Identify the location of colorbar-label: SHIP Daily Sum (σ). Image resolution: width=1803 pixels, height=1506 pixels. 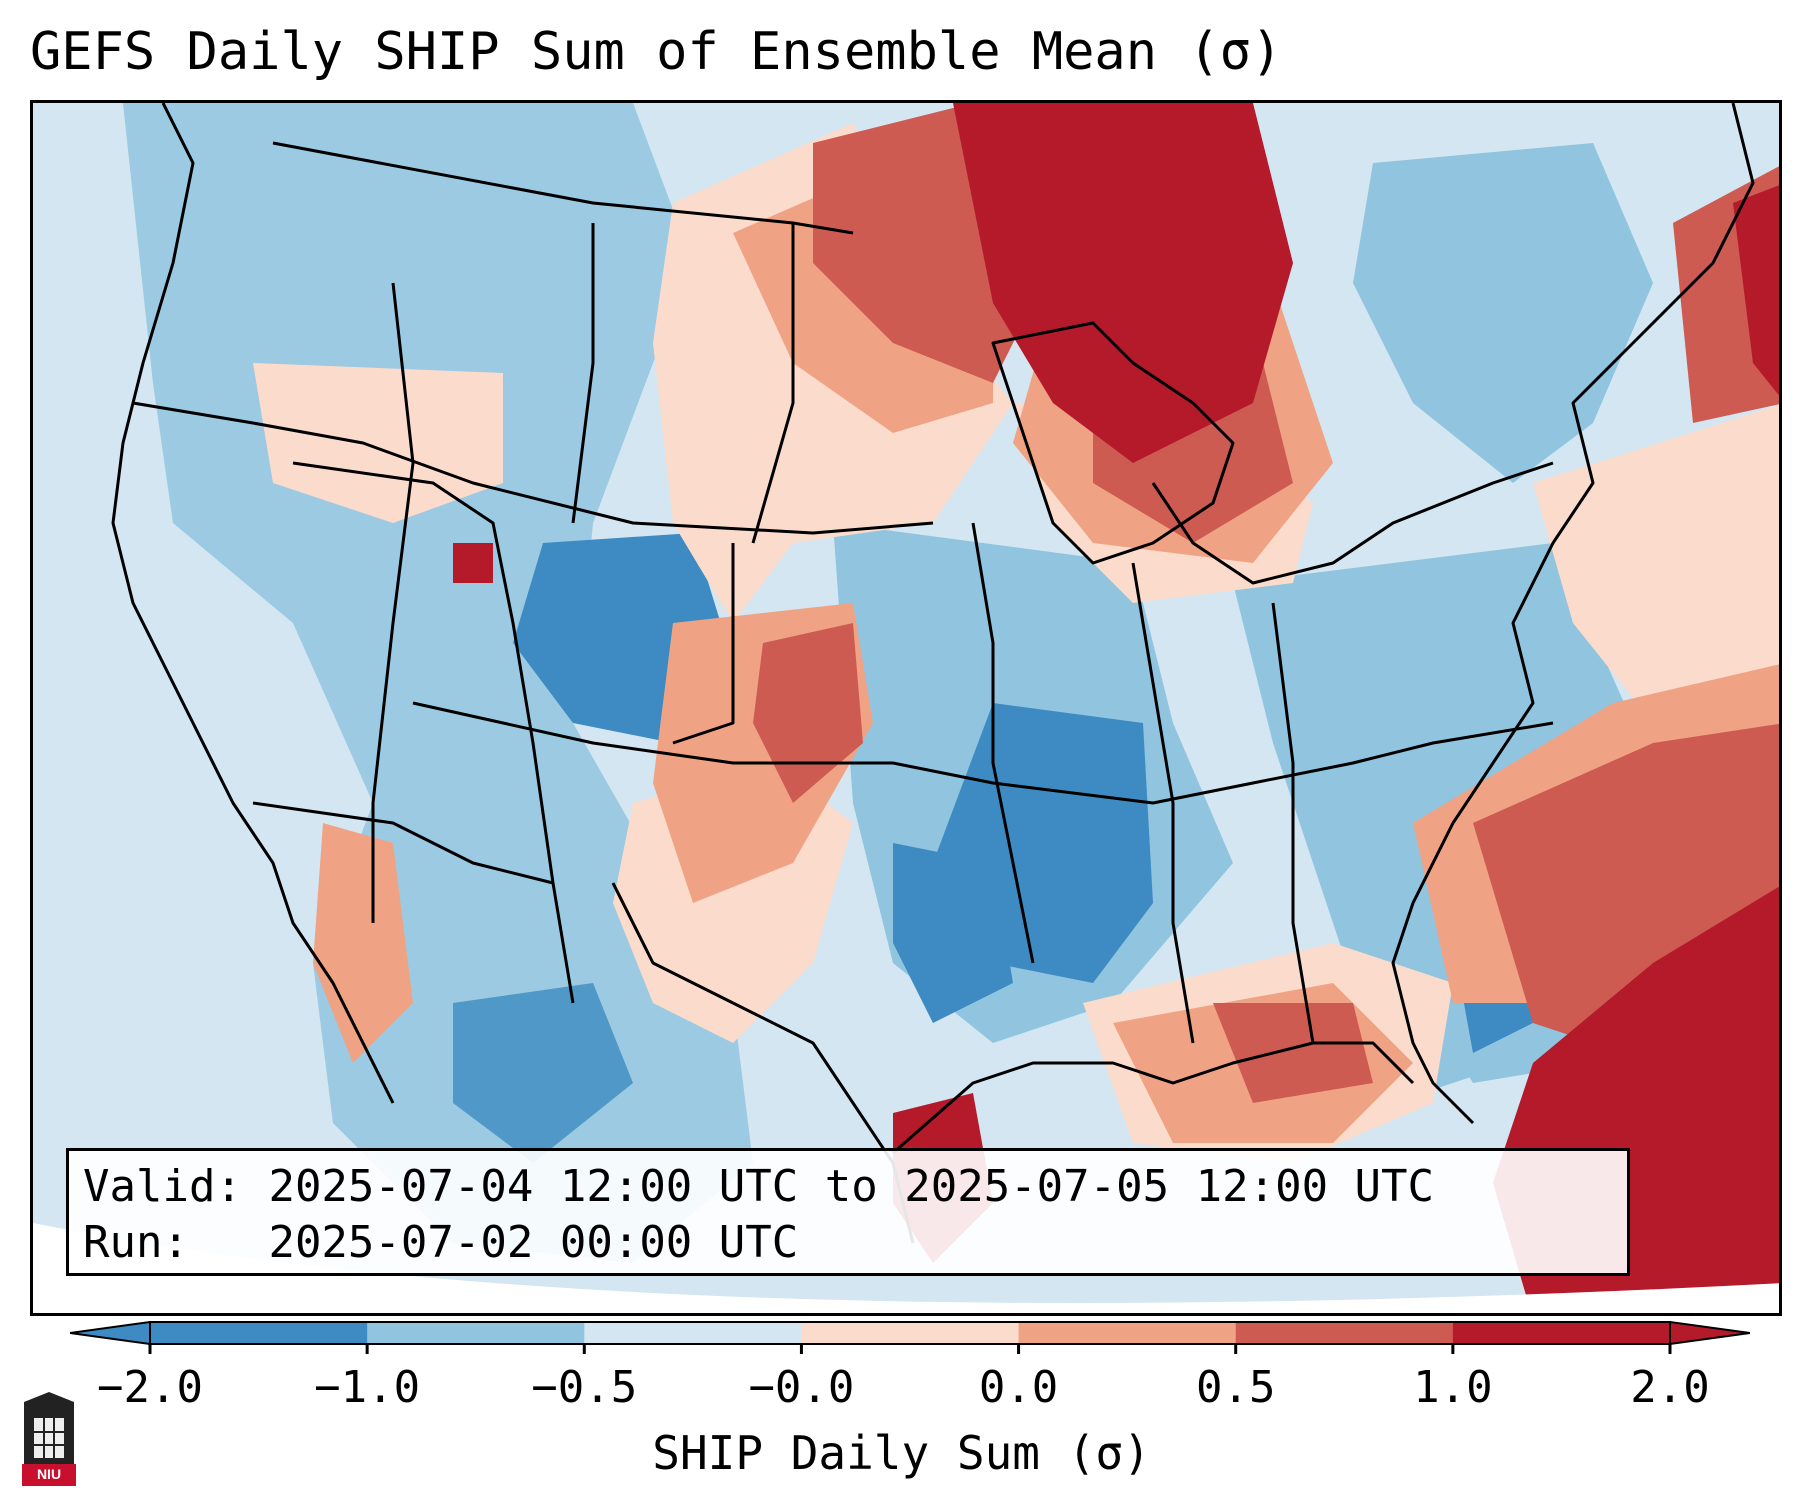
(901, 1453).